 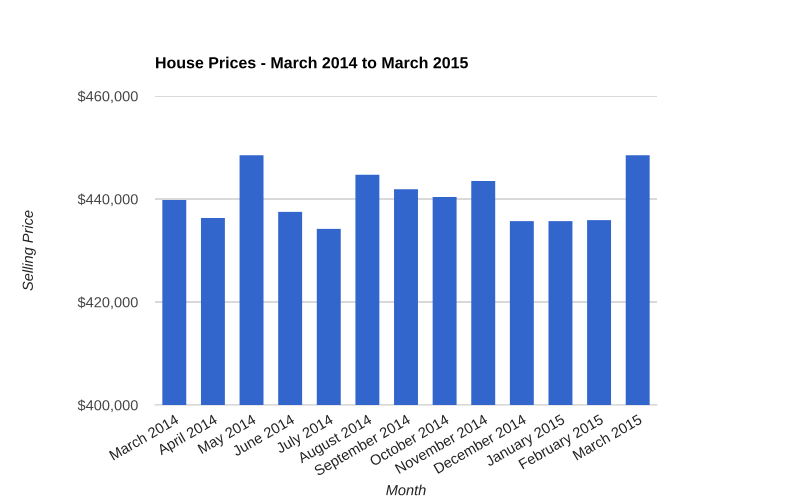 What do you see at coordinates (406, 490) in the screenshot?
I see `x-axis-title: Month` at bounding box center [406, 490].